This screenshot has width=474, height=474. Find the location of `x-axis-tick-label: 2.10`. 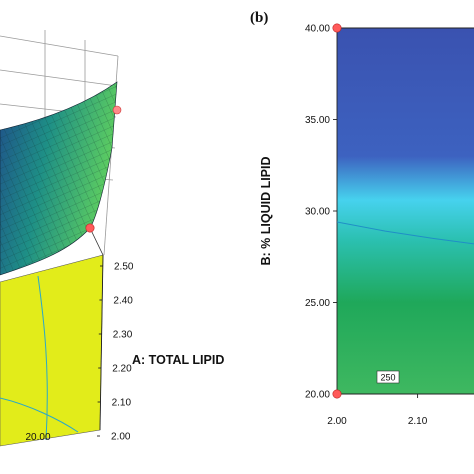

x-axis-tick-label: 2.10 is located at coordinates (418, 421).